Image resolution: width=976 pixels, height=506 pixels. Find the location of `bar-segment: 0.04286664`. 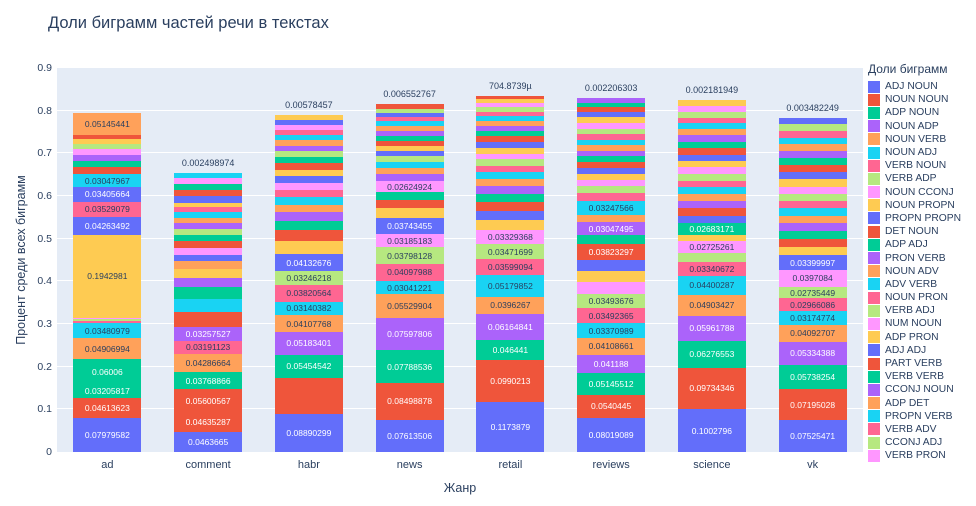

bar-segment: 0.04286664 is located at coordinates (208, 363).